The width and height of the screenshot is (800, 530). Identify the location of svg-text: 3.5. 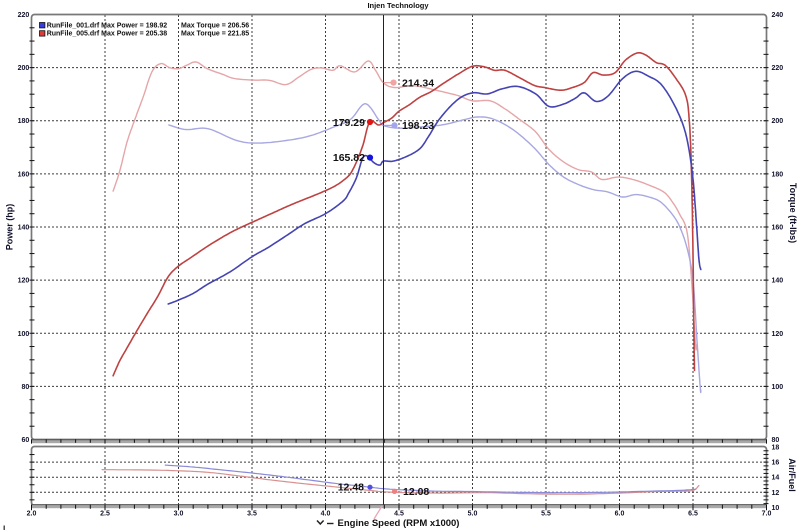
(252, 514).